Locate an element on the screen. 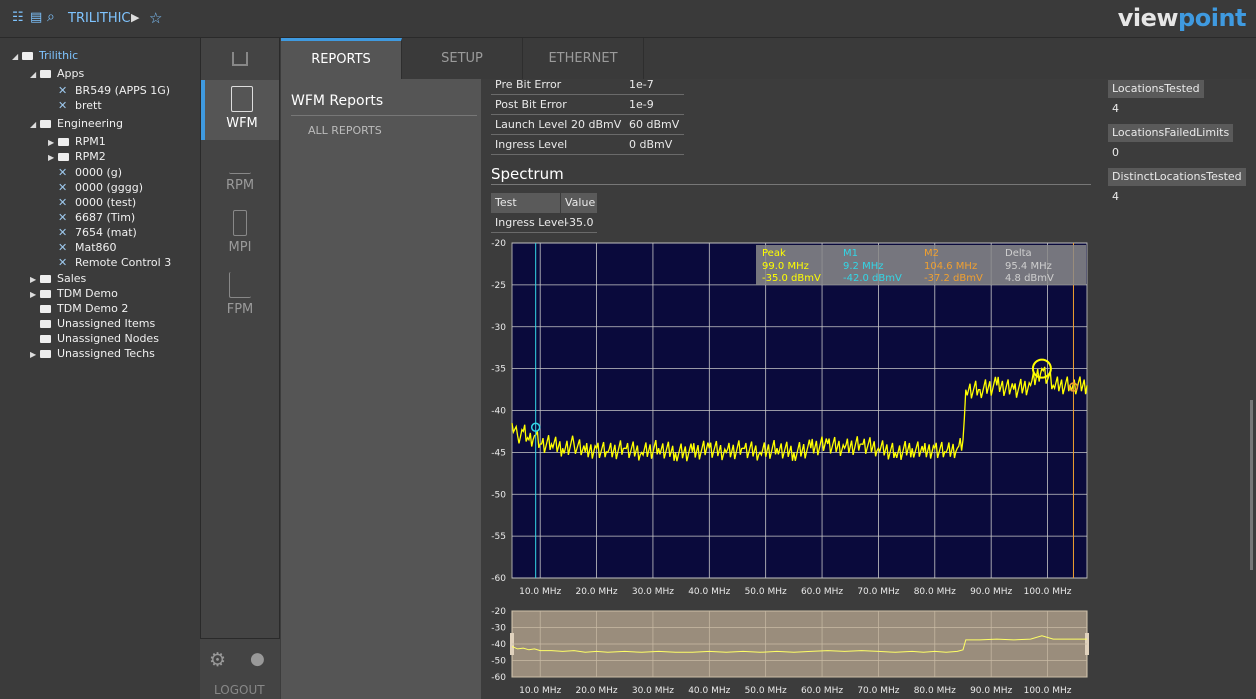  overview-x-tick-label: 100.0 MHz is located at coordinates (1048, 691).